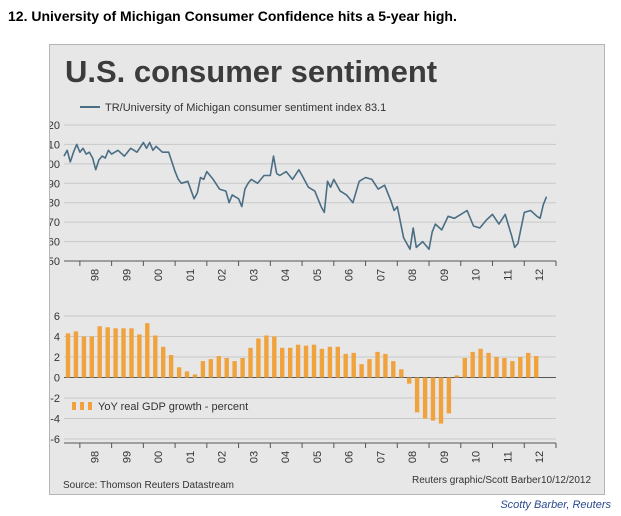 The width and height of the screenshot is (621, 516). What do you see at coordinates (127, 457) in the screenshot?
I see `gdp-x-tick-label: 99` at bounding box center [127, 457].